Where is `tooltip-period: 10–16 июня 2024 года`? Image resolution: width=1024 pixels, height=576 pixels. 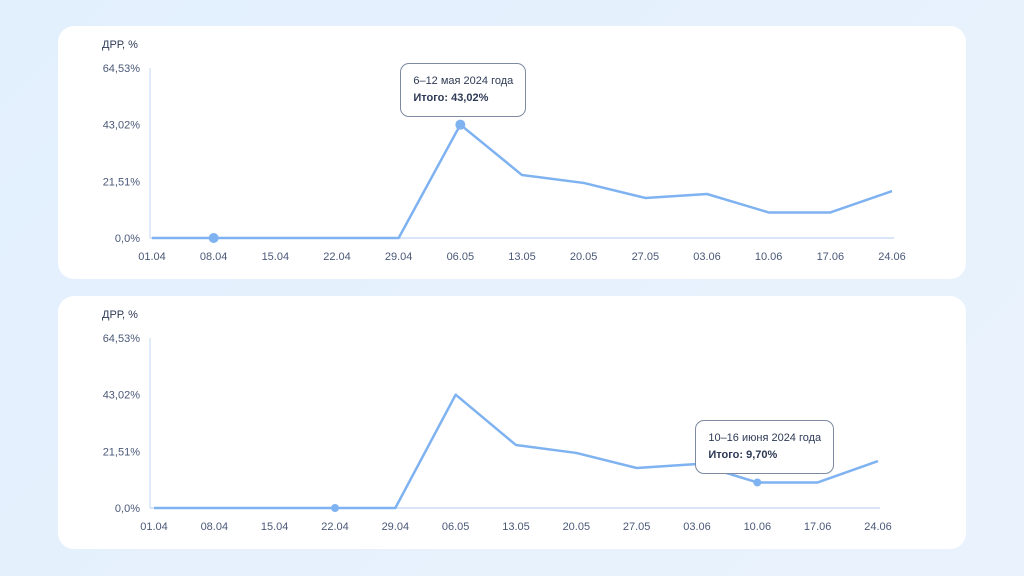
tooltip-period: 10–16 июня 2024 года is located at coordinates (765, 438).